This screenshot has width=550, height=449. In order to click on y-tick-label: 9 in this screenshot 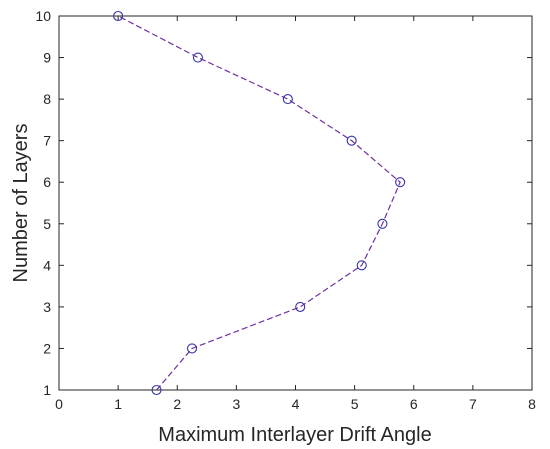, I will do `click(47, 58)`.